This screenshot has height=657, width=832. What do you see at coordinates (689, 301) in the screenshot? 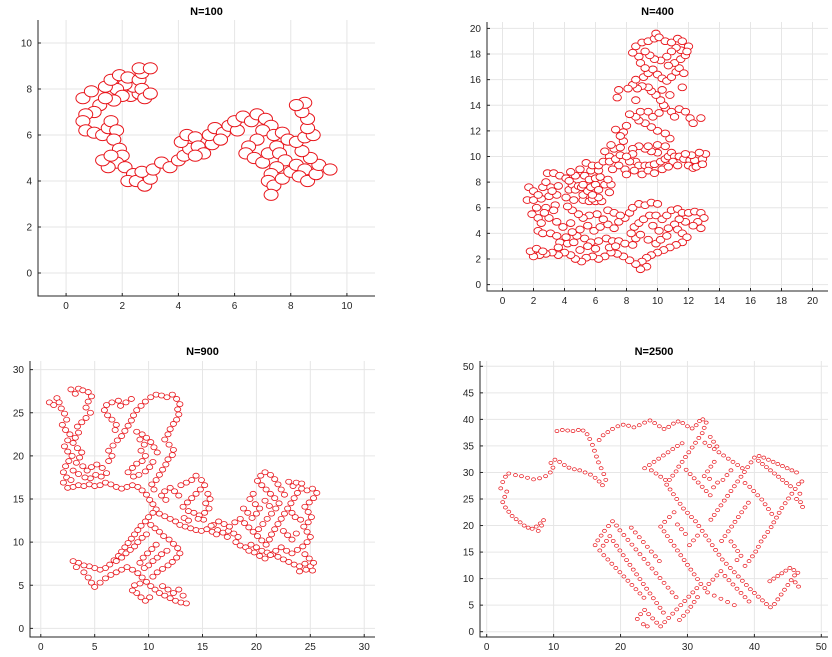
I see `x-tick-label: 12` at bounding box center [689, 301].